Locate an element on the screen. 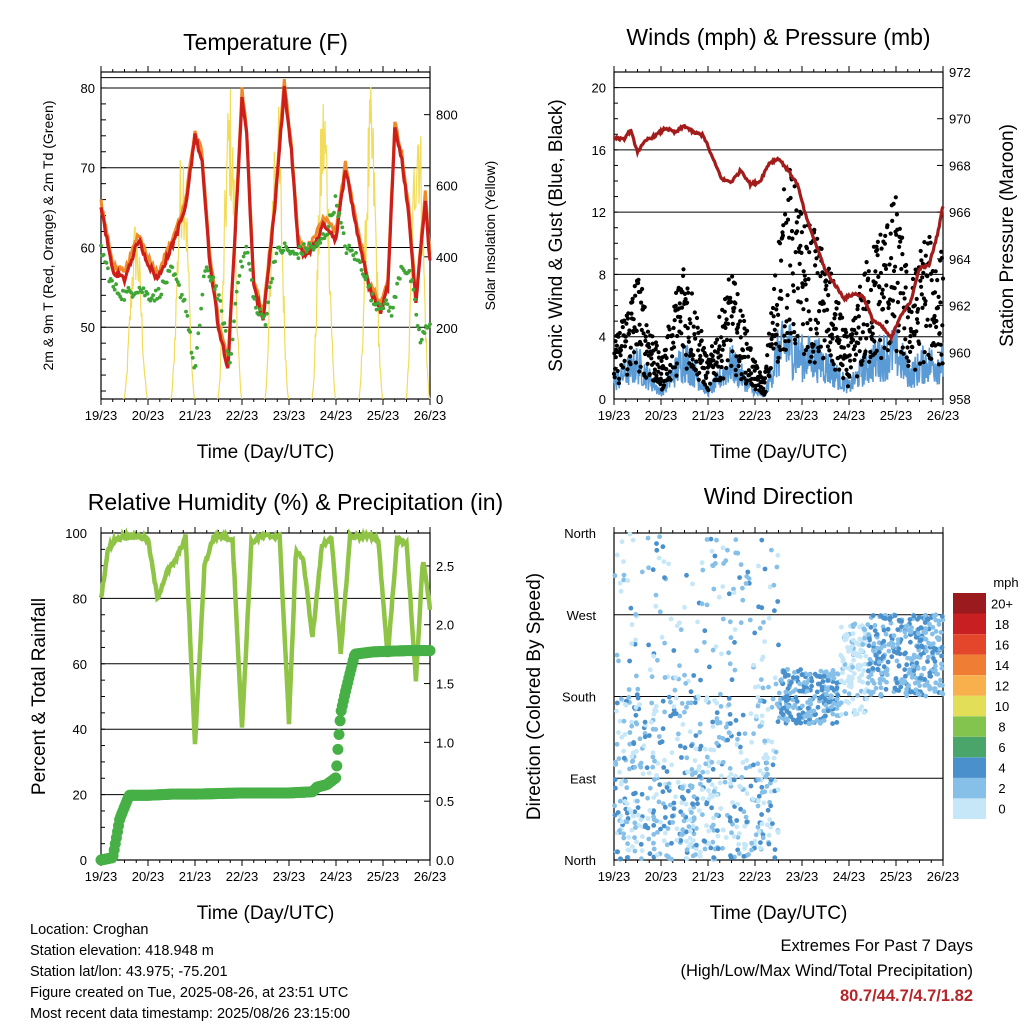 This screenshot has height=1025, width=1024. x-tick-label: 22/23 is located at coordinates (242, 415).